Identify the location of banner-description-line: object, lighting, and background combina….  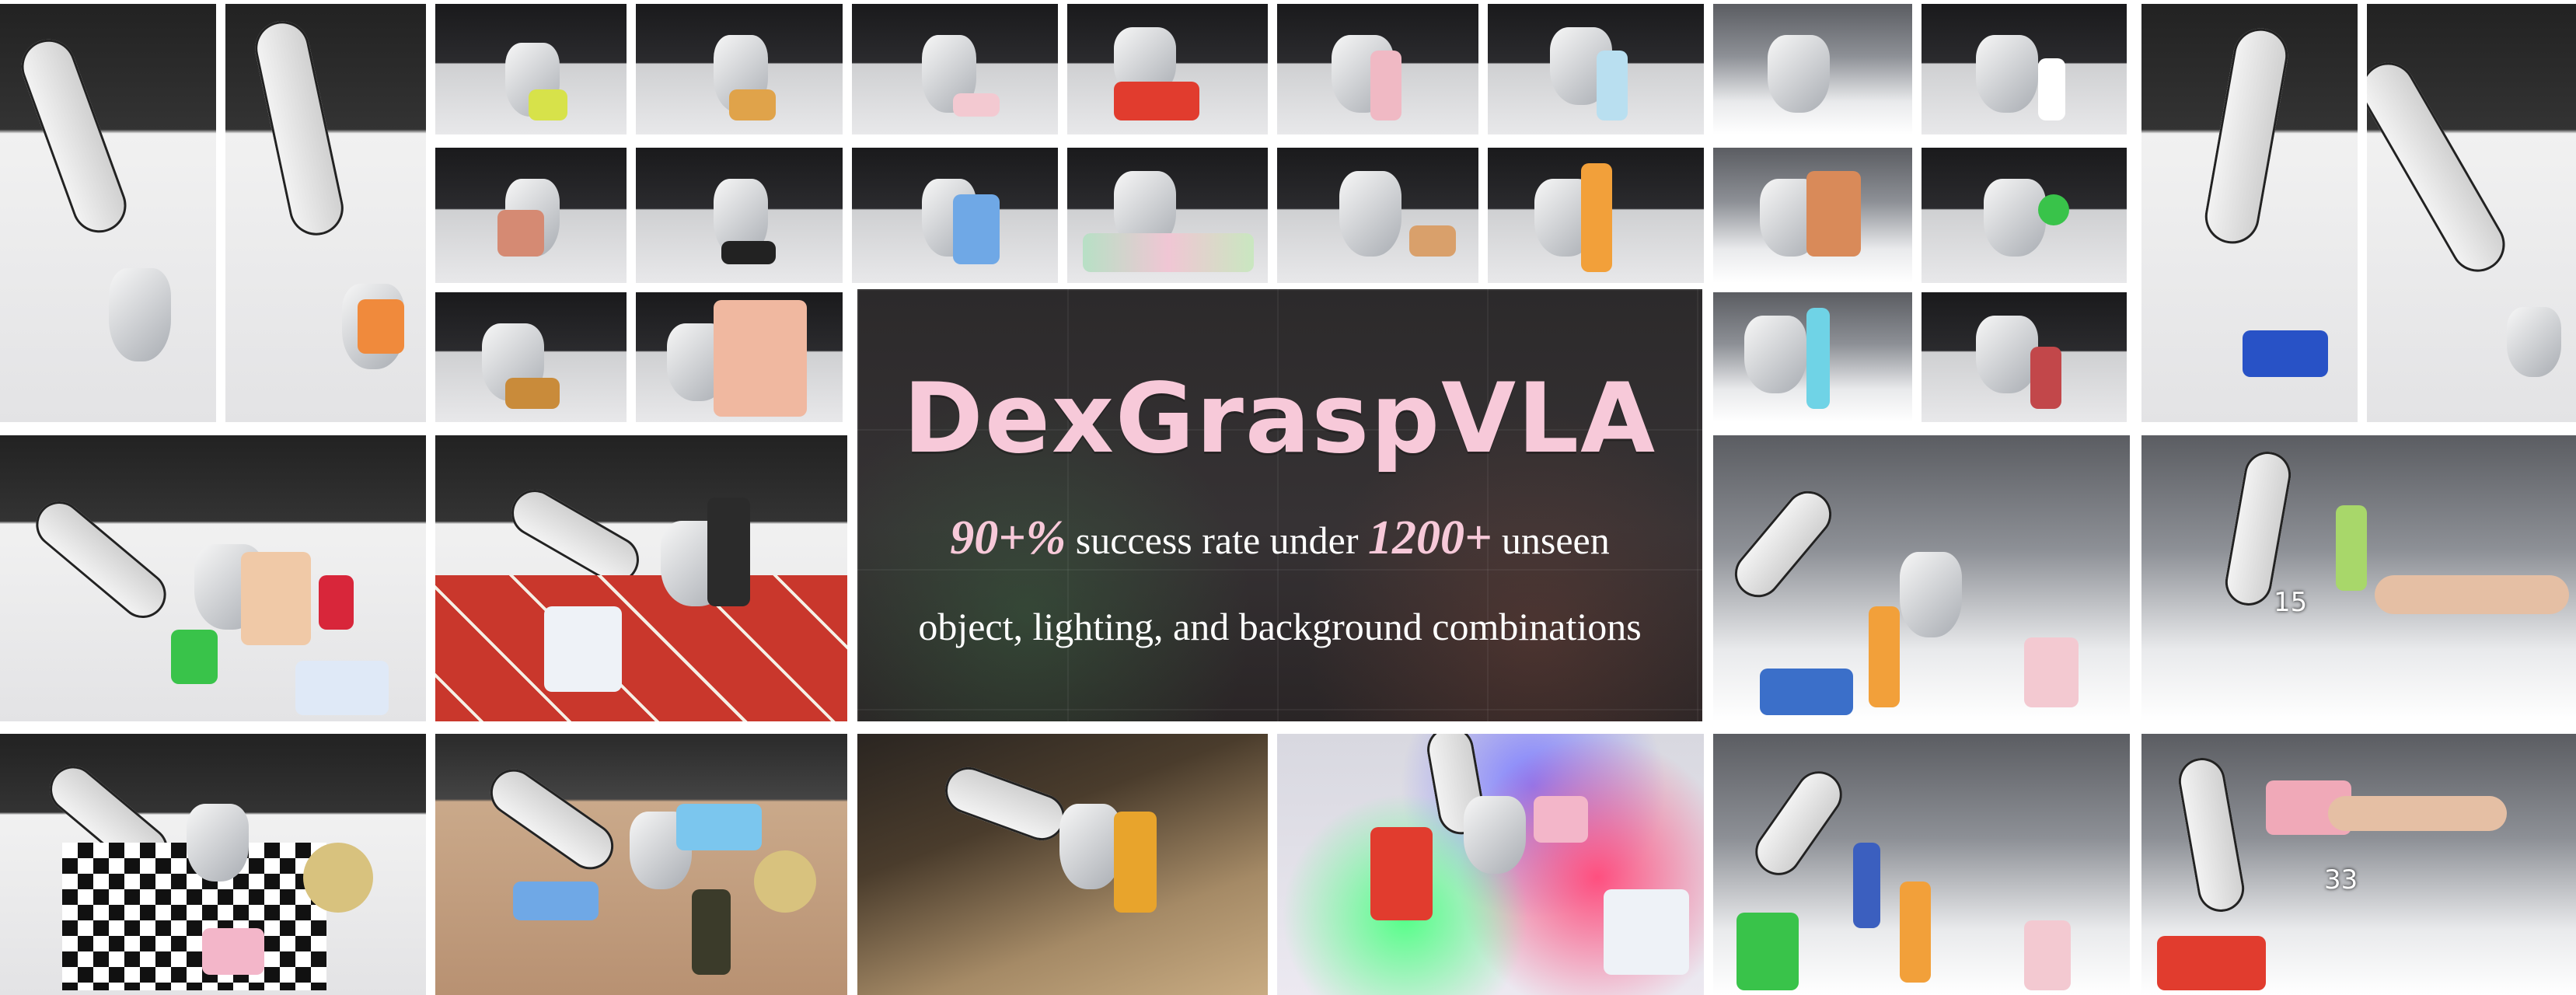
(1280, 626).